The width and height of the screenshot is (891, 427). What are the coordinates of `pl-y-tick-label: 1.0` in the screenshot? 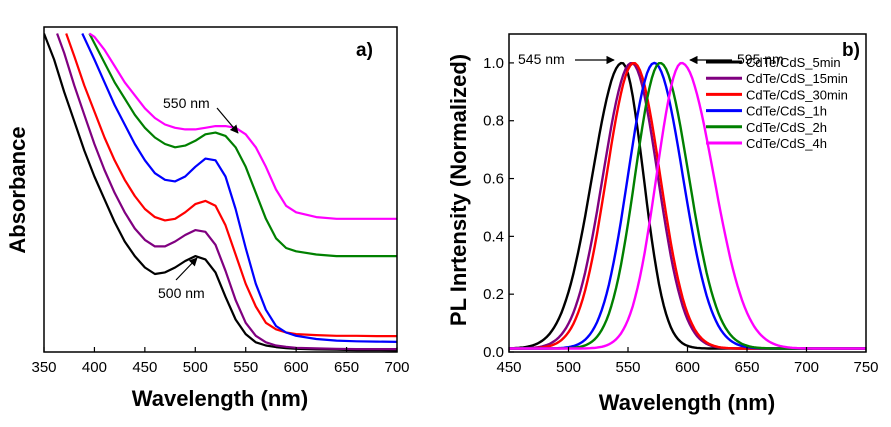 It's located at (493, 63).